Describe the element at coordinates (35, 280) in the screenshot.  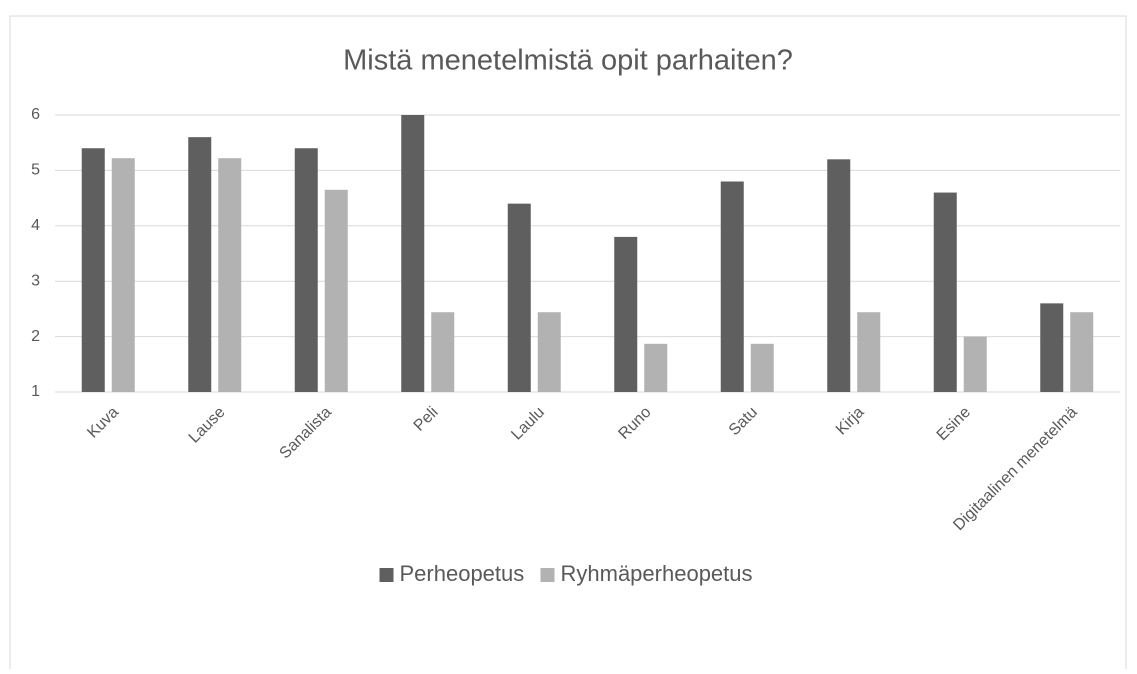
I see `y-tick-label: 3` at that location.